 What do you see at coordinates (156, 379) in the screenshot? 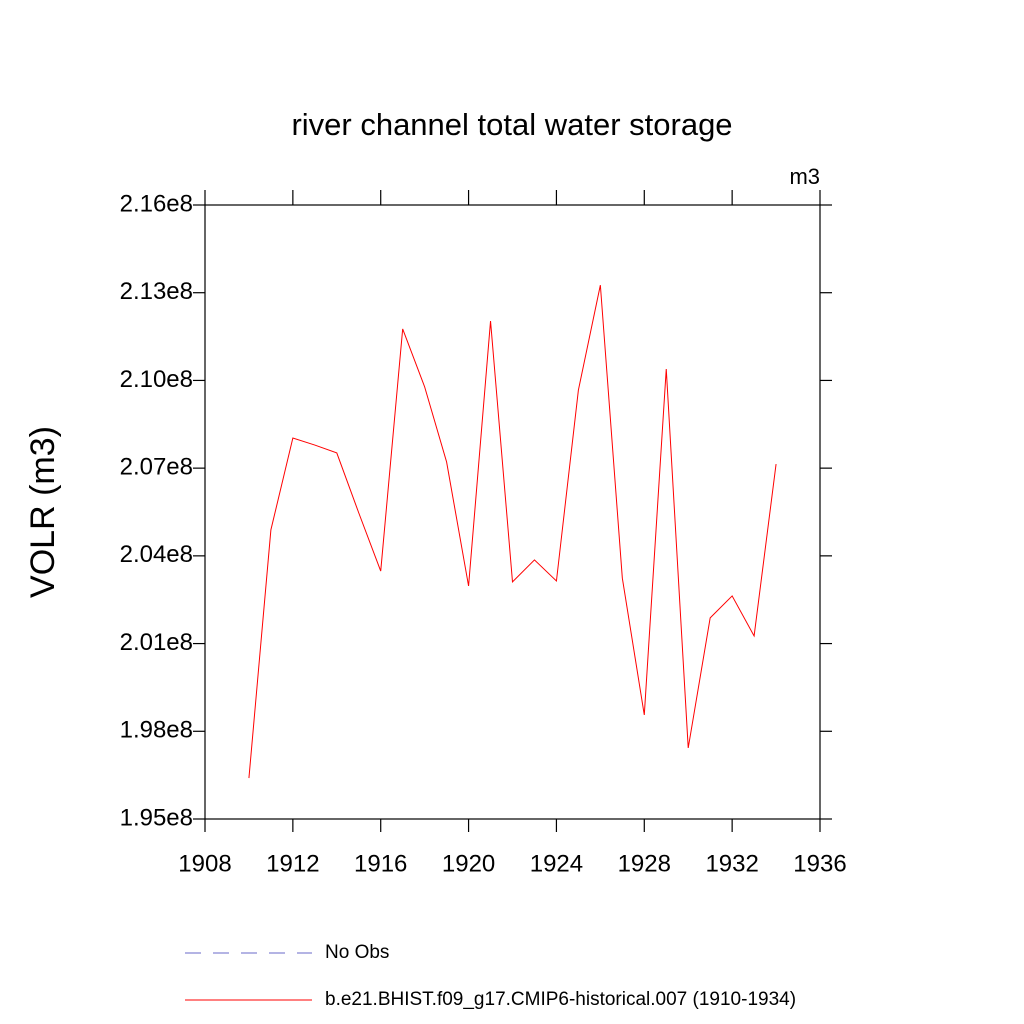
I see `y-tick-label: 2.10e8` at bounding box center [156, 379].